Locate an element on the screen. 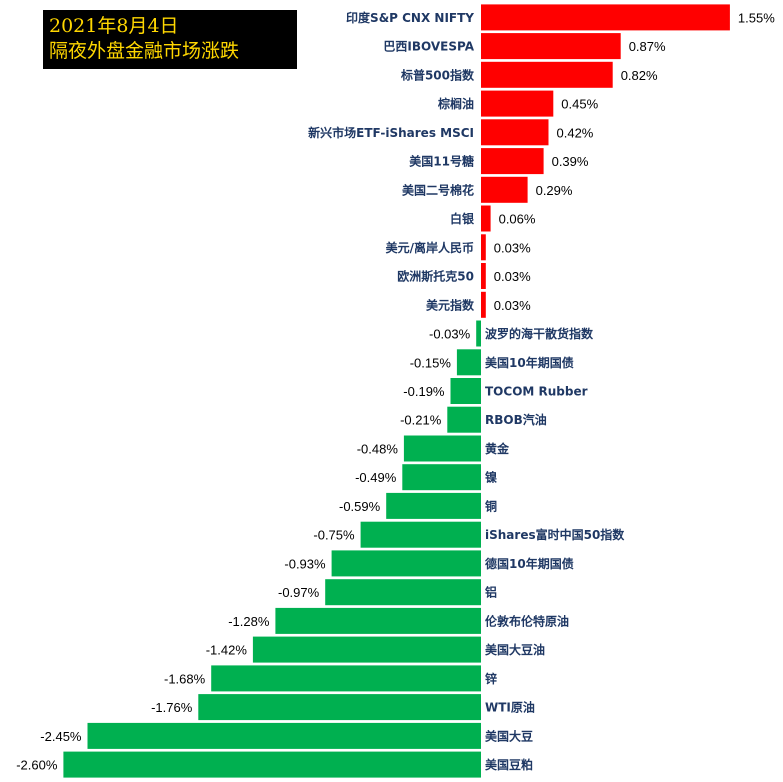 The width and height of the screenshot is (783, 782). value-label-18: -0.75% is located at coordinates (334, 535).